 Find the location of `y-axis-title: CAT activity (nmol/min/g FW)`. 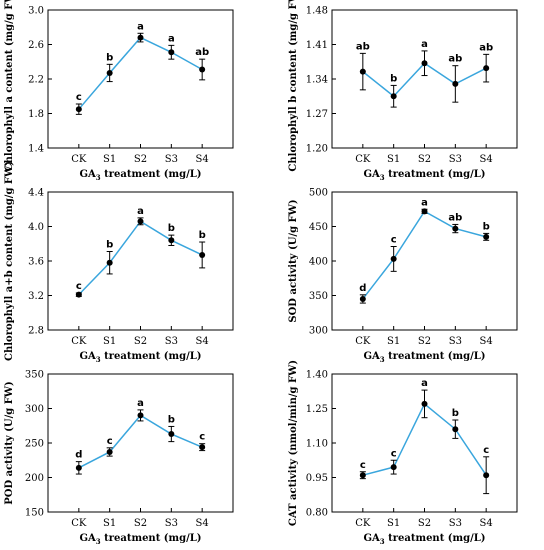

y-axis-title: CAT activity (nmol/min/g FW) is located at coordinates (293, 443).